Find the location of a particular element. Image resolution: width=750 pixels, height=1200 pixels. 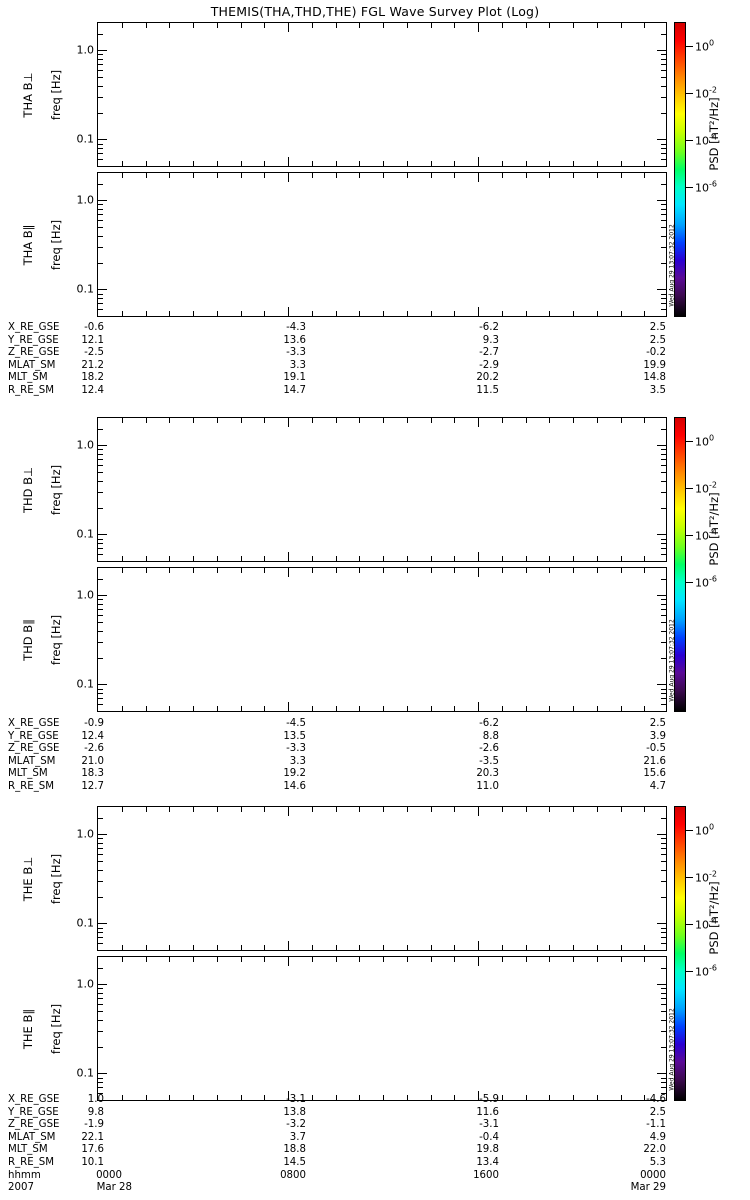

ephemeris-value: -3.2 is located at coordinates (296, 1125).